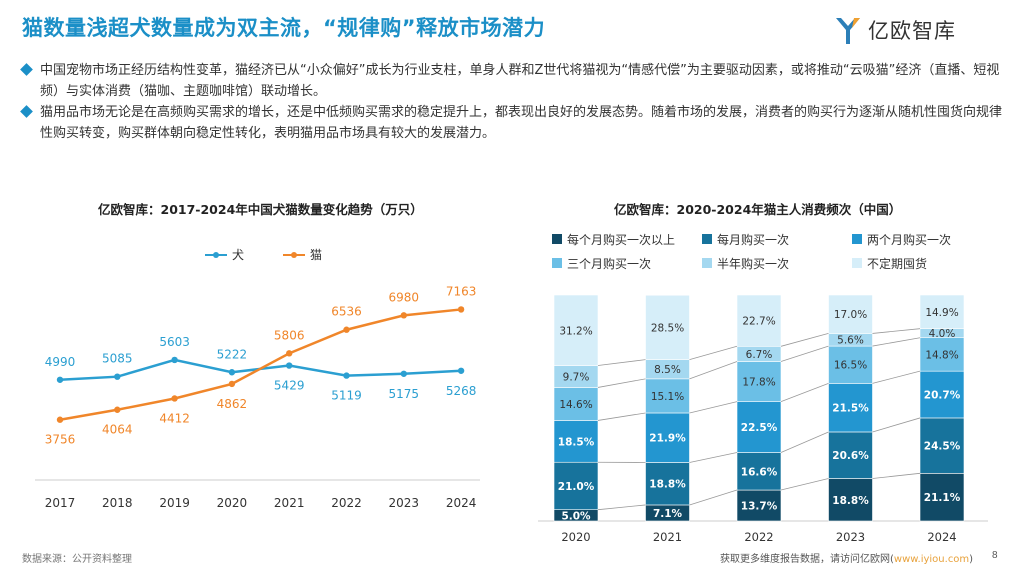  I want to click on data-label: 5119, so click(346, 396).